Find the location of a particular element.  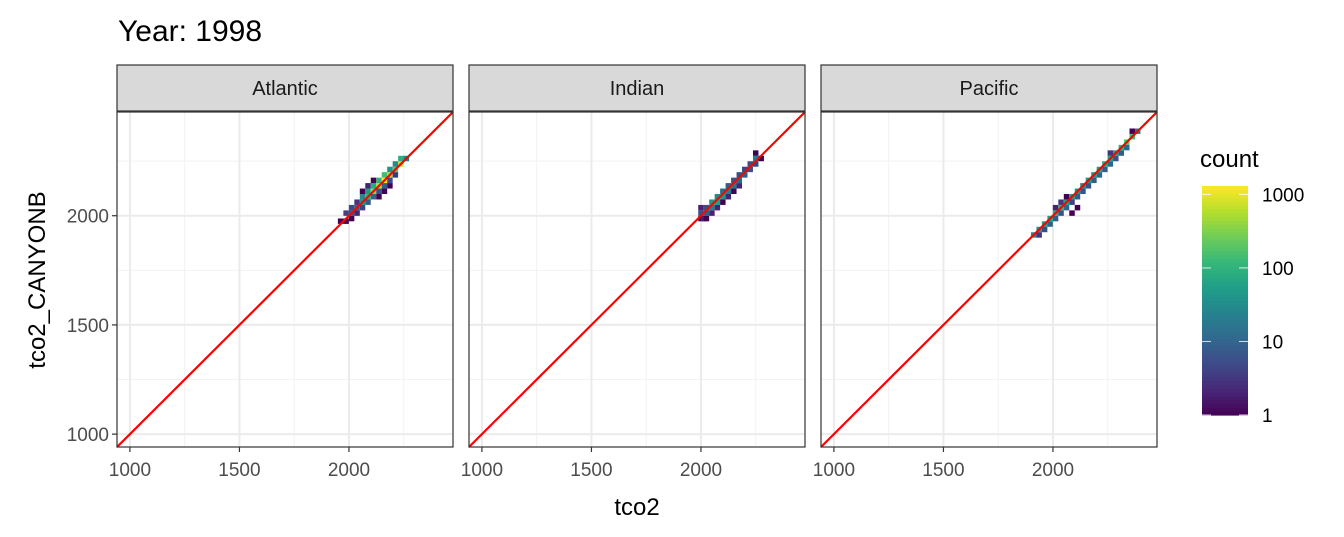

y-tick-label: 2000 is located at coordinates (88, 217).